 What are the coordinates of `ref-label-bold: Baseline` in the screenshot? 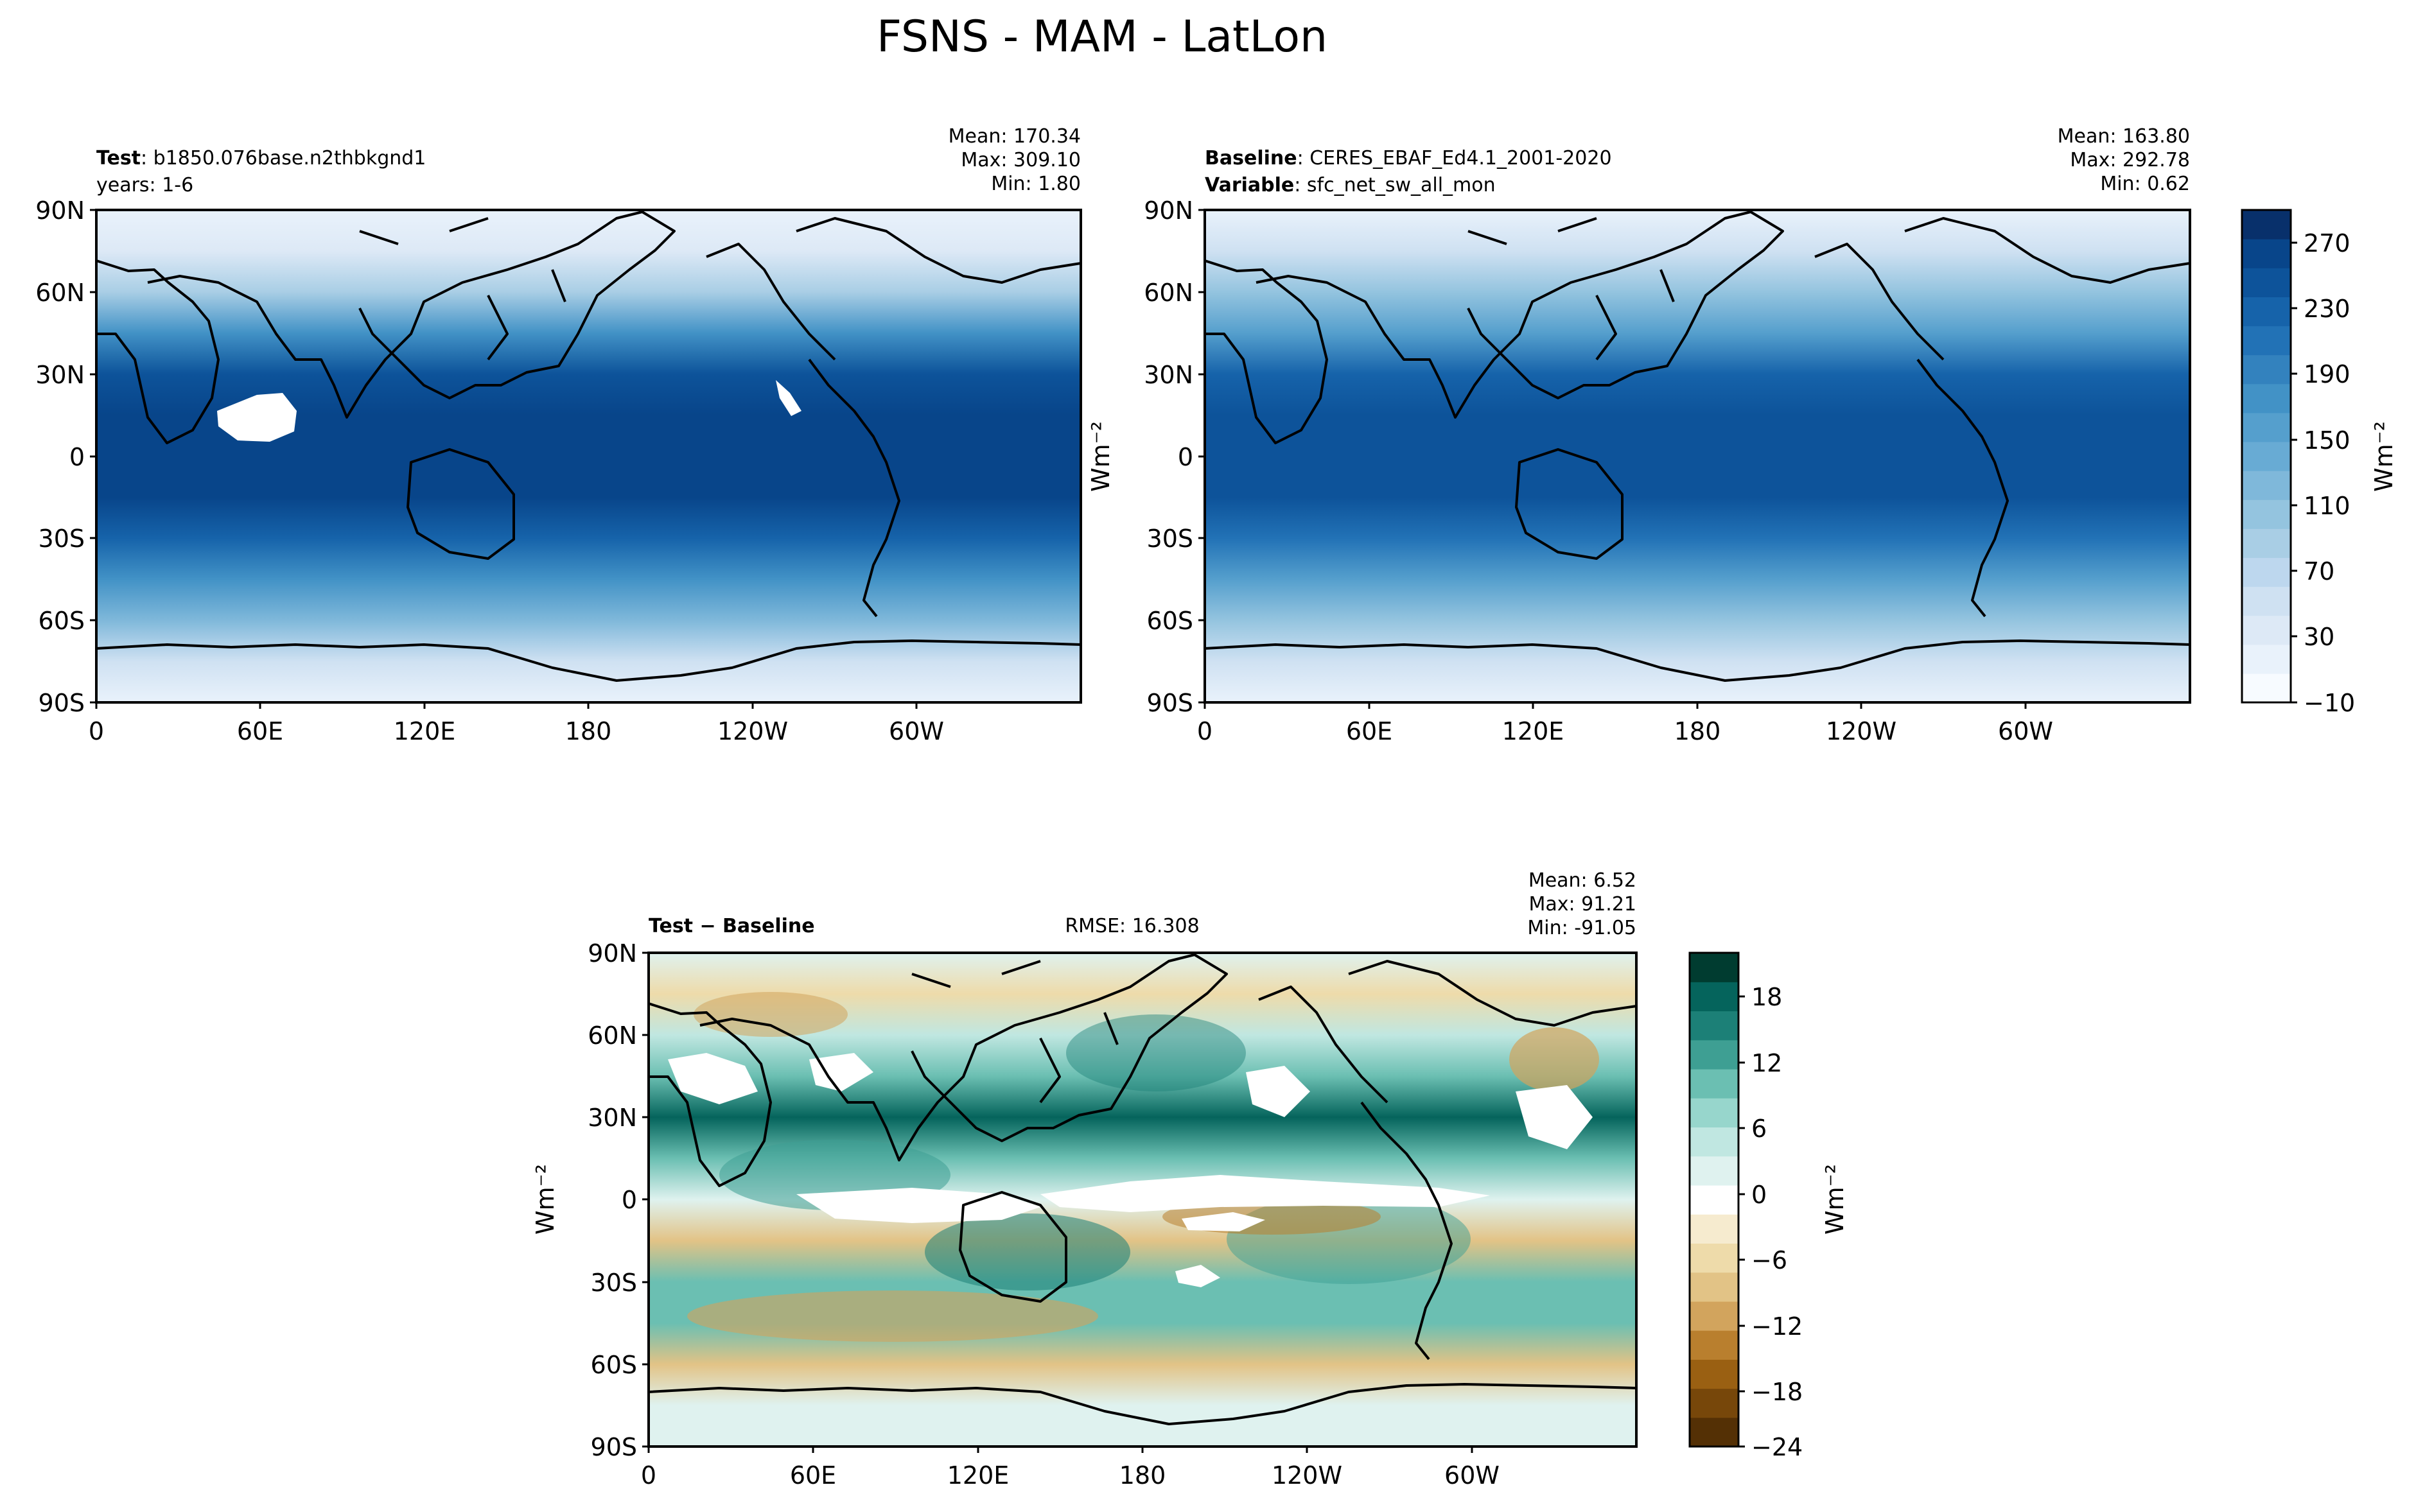 It's located at (1251, 158).